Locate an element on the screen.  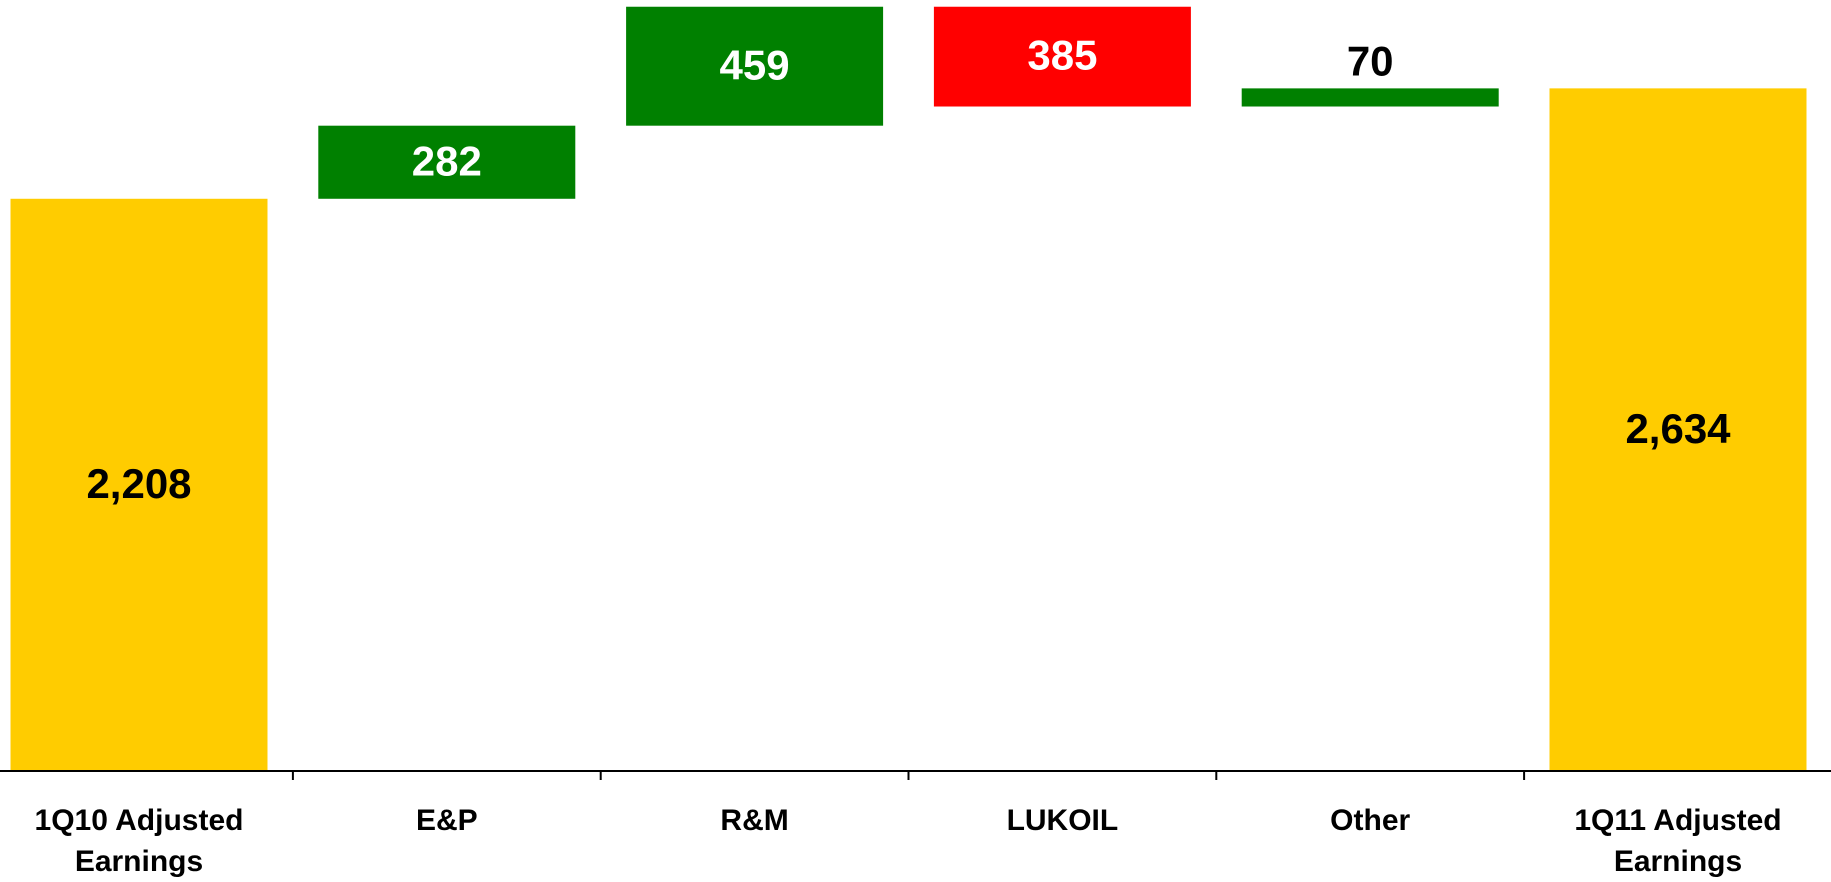
x-tick-label: 1Q11 Adjusted Earnings is located at coordinates (1678, 841).